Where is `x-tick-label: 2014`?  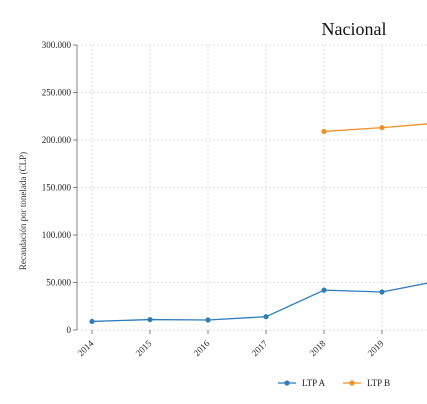 x-tick-label: 2014 is located at coordinates (86, 348).